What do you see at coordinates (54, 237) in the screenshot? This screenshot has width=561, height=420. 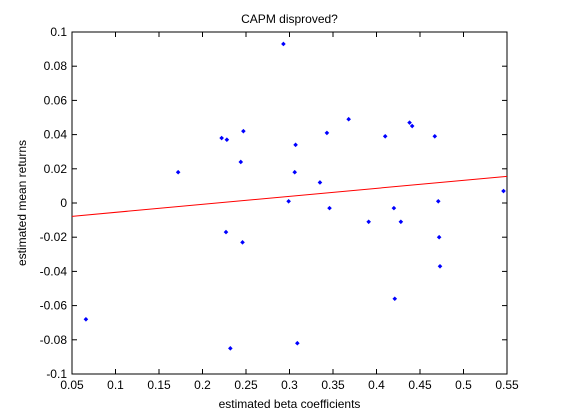 I see `y-tick-label: -0.02` at bounding box center [54, 237].